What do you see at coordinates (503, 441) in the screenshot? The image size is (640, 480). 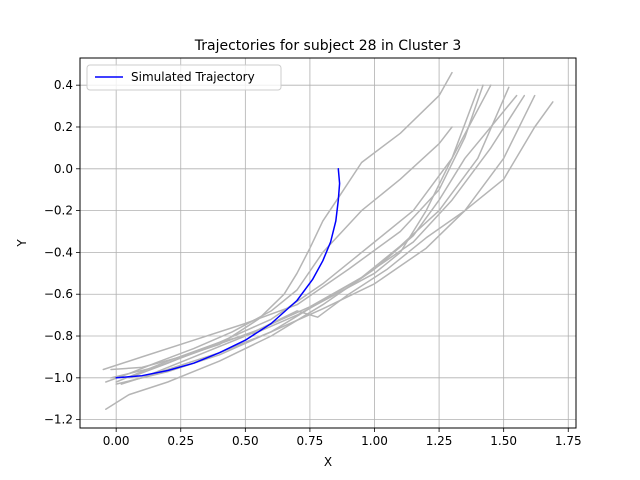 I see `x-tick-label: 1.50` at bounding box center [503, 441].